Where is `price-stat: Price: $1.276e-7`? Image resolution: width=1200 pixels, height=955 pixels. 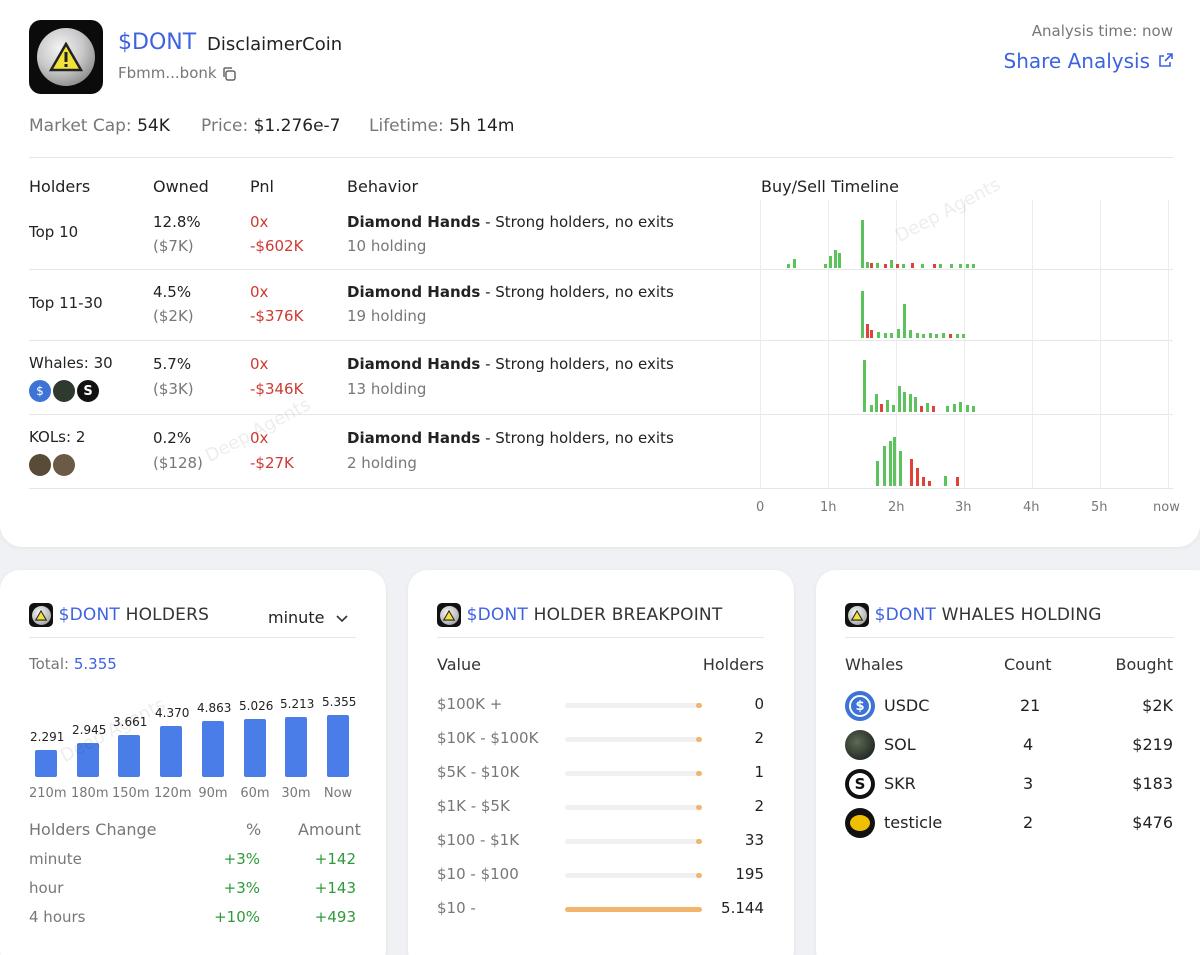 price-stat: Price: $1.276e-7 is located at coordinates (271, 126).